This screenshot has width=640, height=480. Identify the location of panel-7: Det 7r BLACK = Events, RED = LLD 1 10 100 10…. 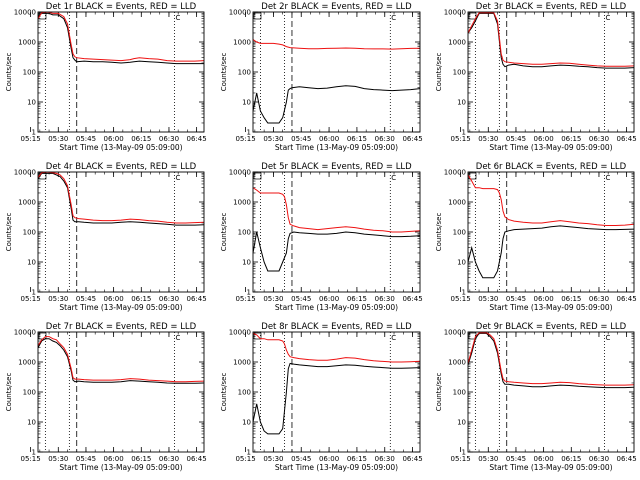
(106, 397).